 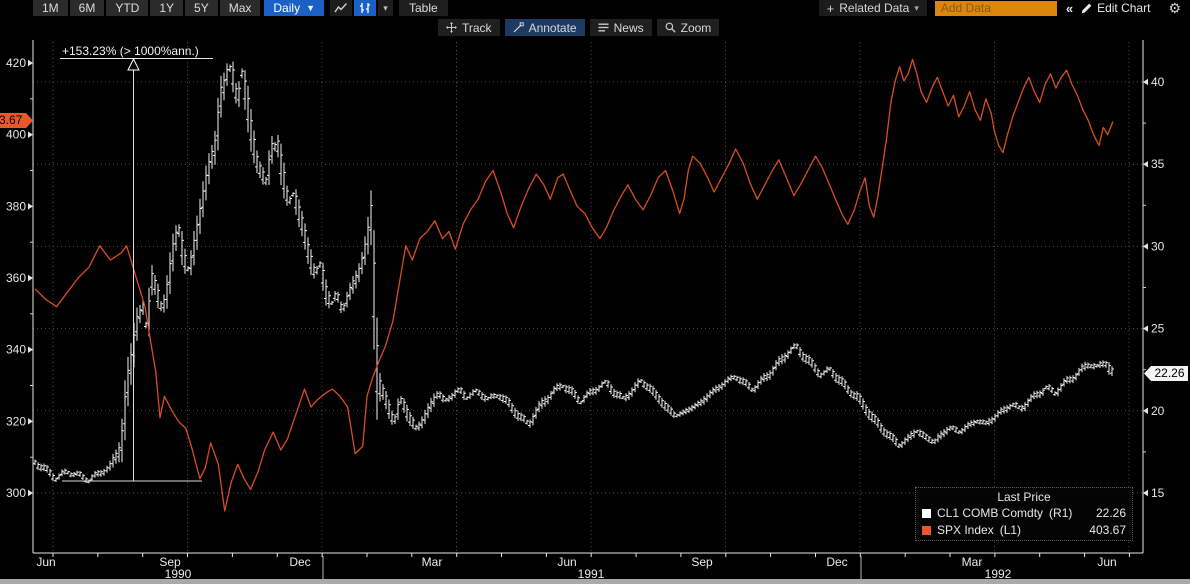 What do you see at coordinates (201, 8) in the screenshot?
I see `range-button-5y: 5Y` at bounding box center [201, 8].